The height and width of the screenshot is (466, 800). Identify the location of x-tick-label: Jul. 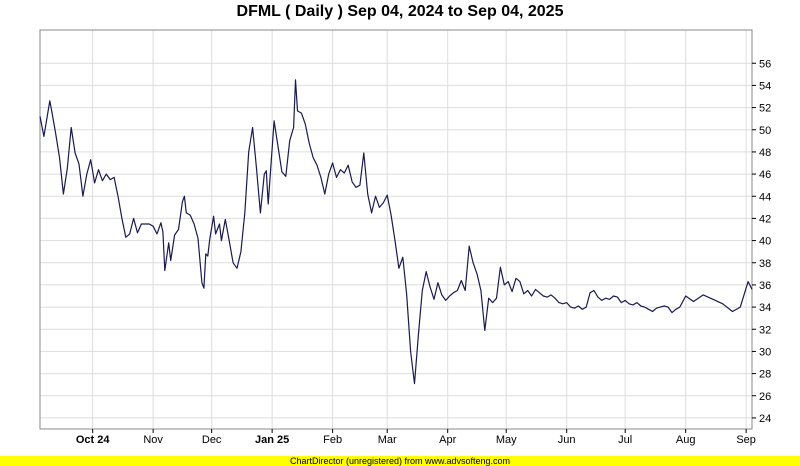
(625, 440).